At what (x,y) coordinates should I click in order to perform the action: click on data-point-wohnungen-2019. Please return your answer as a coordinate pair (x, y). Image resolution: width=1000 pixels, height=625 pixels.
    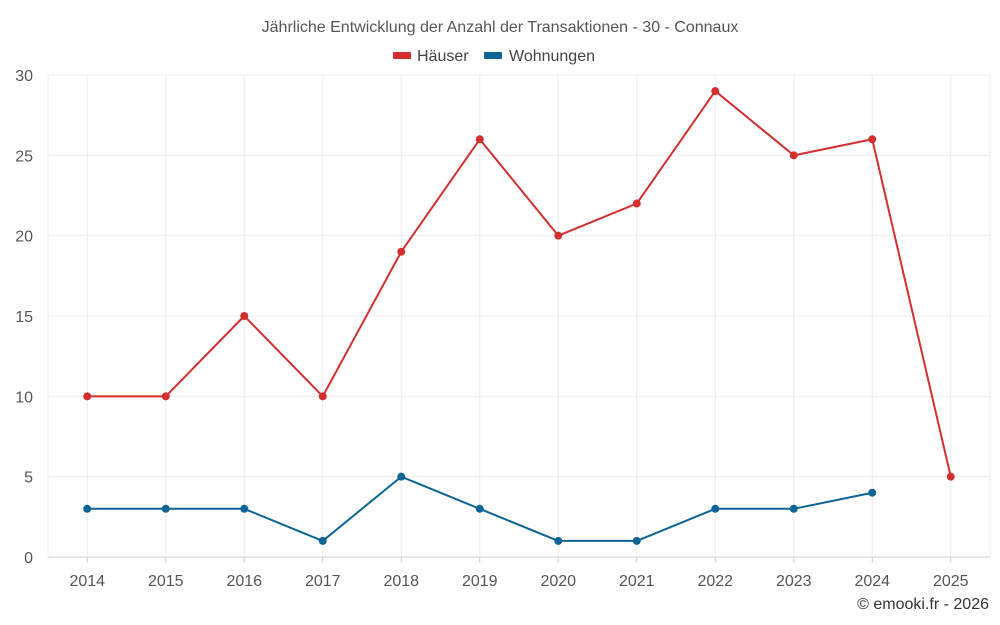
    Looking at the image, I should click on (479, 508).